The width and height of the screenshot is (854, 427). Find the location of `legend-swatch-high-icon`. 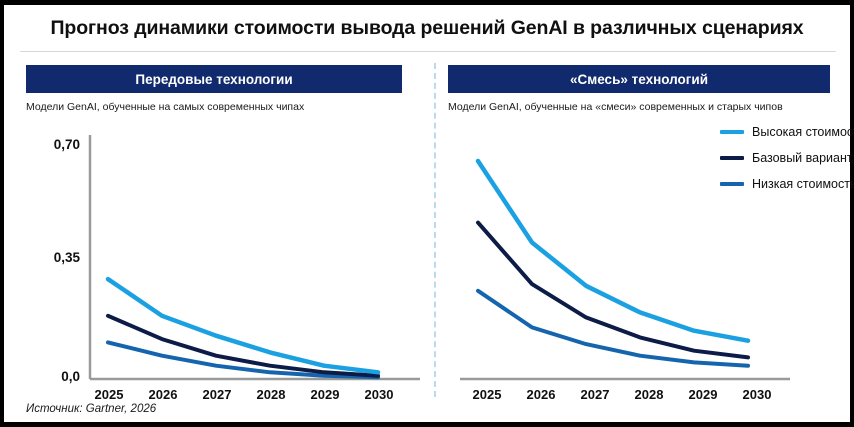

legend-swatch-high-icon is located at coordinates (732, 132).